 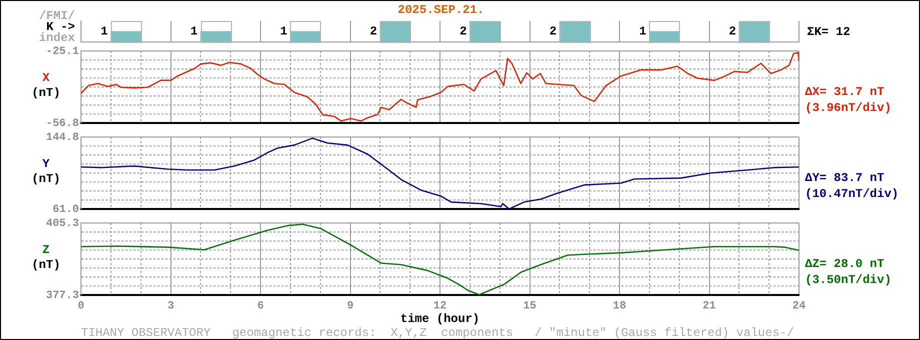 What do you see at coordinates (56, 16) in the screenshot?
I see `text: /FMI/` at bounding box center [56, 16].